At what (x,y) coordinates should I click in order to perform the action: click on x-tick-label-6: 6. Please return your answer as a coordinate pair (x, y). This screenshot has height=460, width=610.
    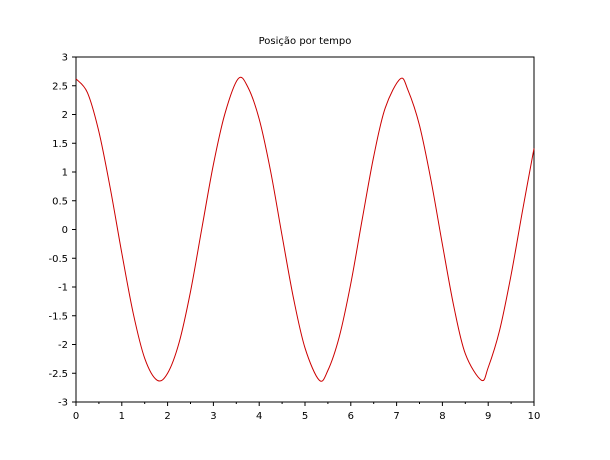
    Looking at the image, I should click on (351, 416).